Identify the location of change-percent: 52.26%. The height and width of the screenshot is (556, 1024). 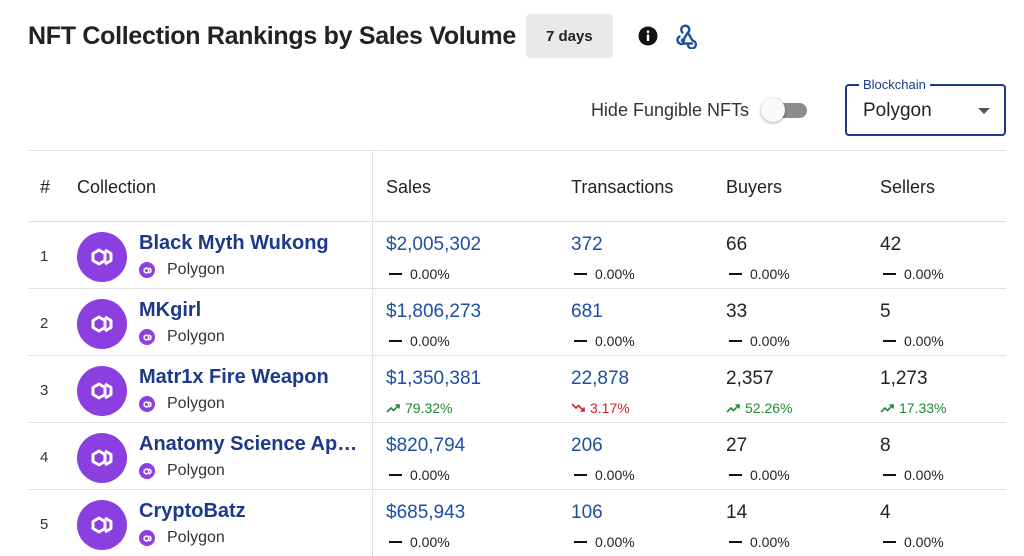
(769, 408).